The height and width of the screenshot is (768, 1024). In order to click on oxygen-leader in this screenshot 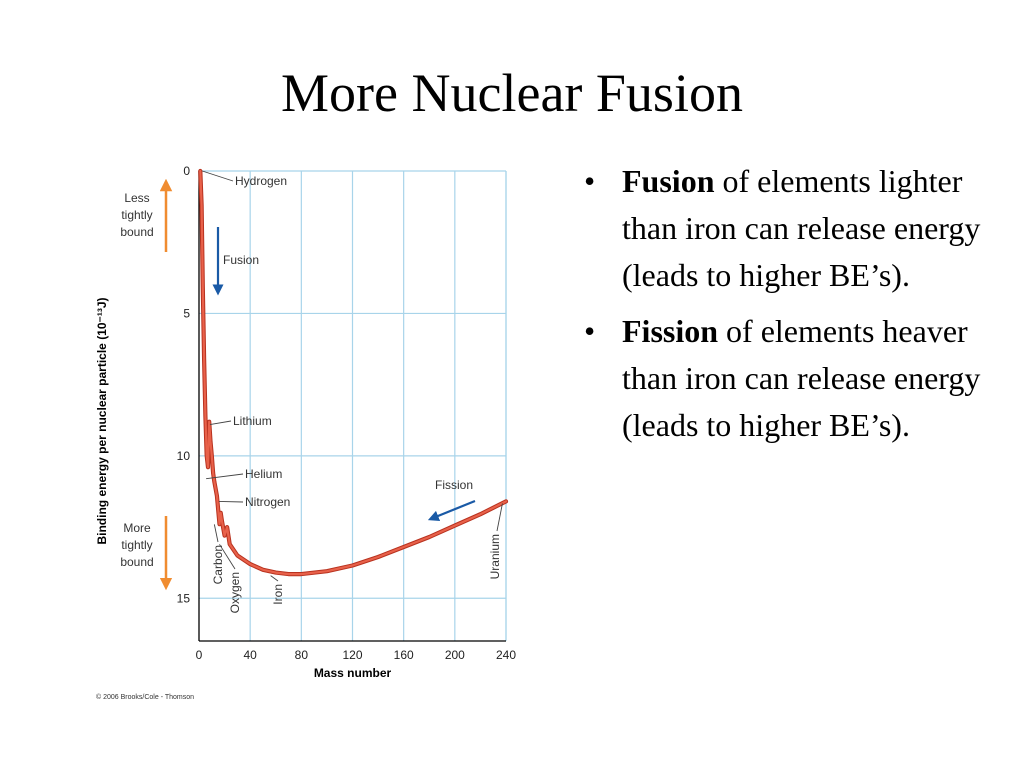, I will do `click(227, 557)`.